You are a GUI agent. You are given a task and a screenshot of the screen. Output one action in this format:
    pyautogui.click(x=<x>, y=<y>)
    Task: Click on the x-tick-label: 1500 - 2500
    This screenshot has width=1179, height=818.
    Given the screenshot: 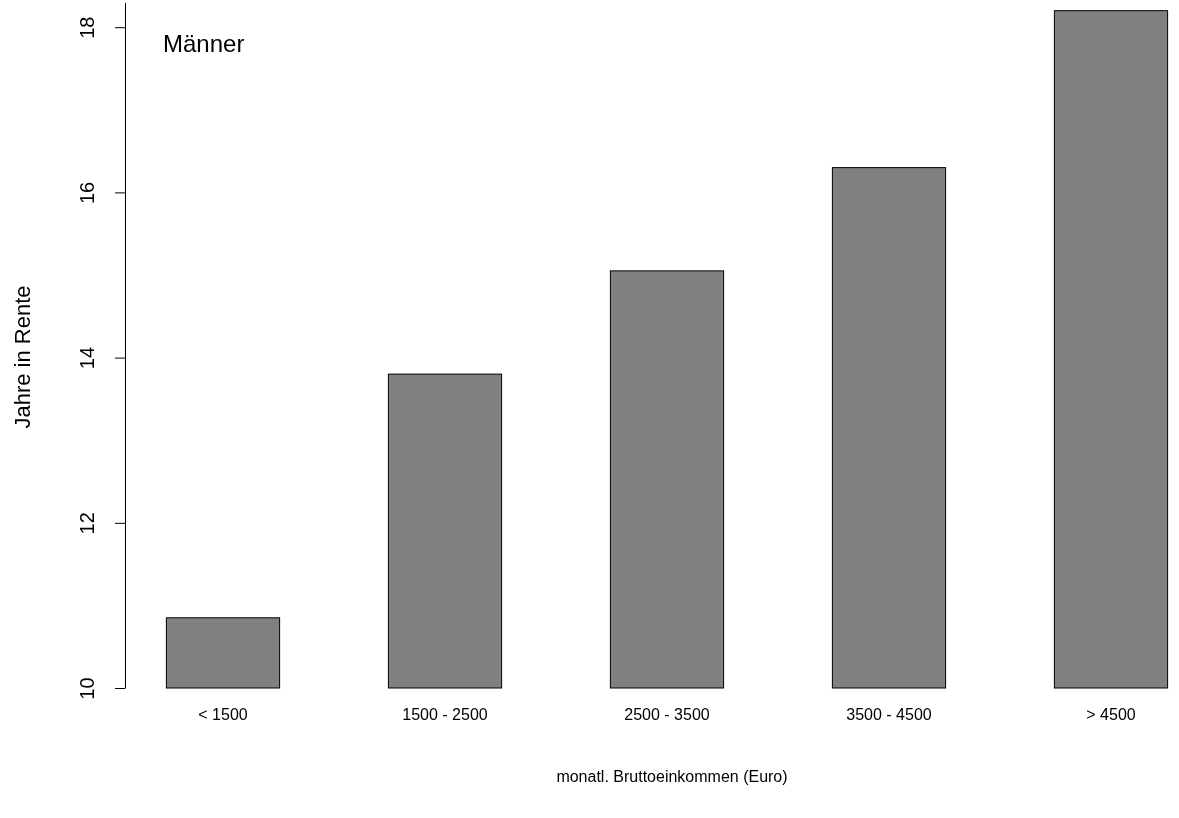 What is the action you would take?
    pyautogui.click(x=445, y=715)
    